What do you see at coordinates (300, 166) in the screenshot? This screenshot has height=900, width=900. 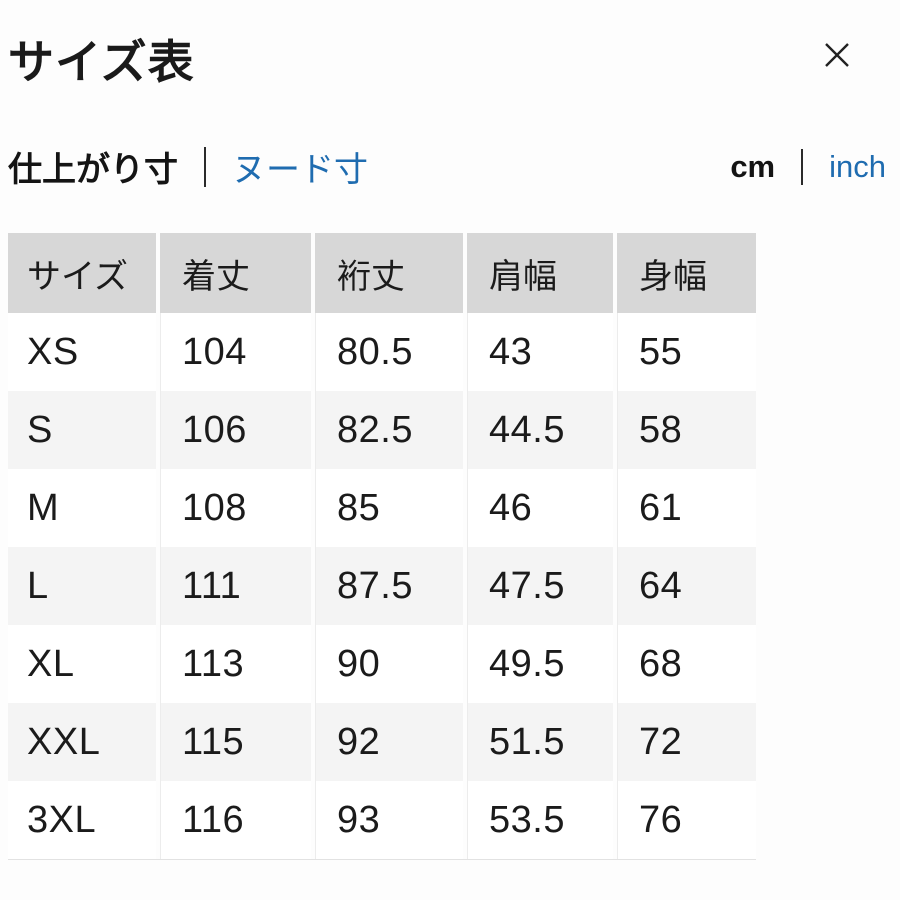 I see `tab-nude-measurements: ヌード寸` at bounding box center [300, 166].